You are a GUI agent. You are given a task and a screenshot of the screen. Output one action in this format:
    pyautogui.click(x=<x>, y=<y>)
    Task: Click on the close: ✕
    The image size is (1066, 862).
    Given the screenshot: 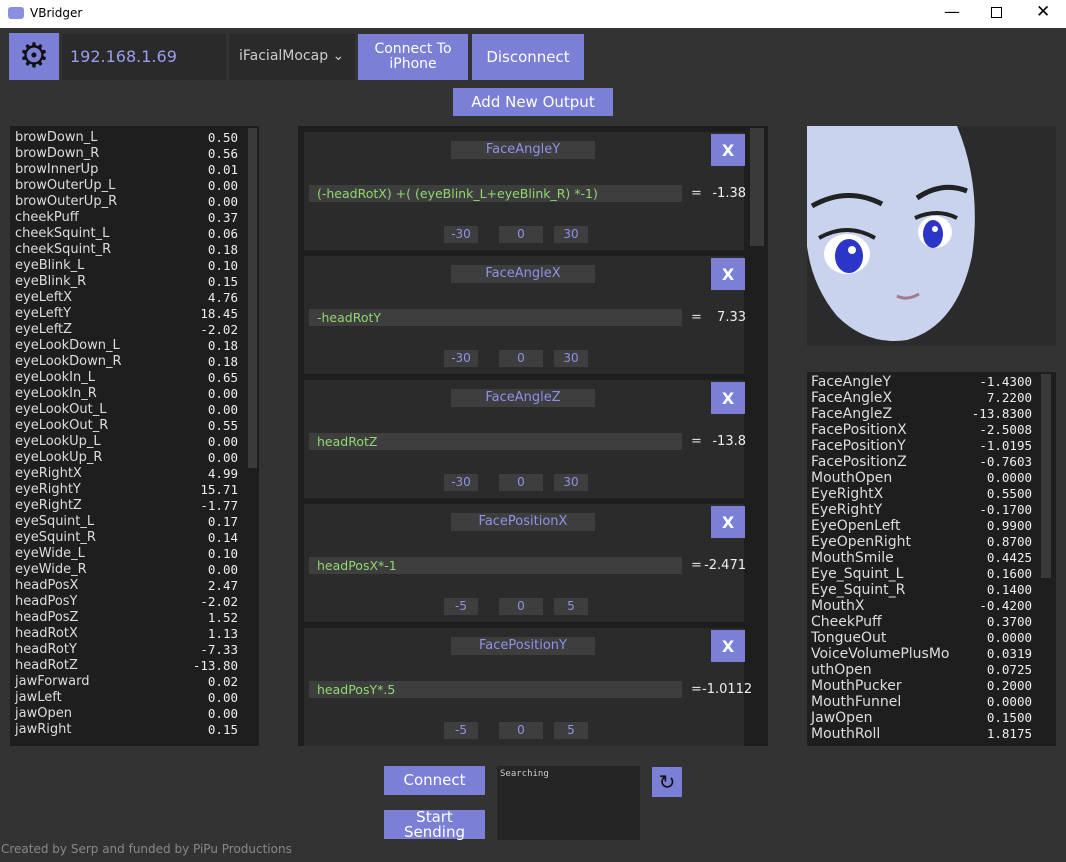 What is the action you would take?
    pyautogui.click(x=1043, y=12)
    